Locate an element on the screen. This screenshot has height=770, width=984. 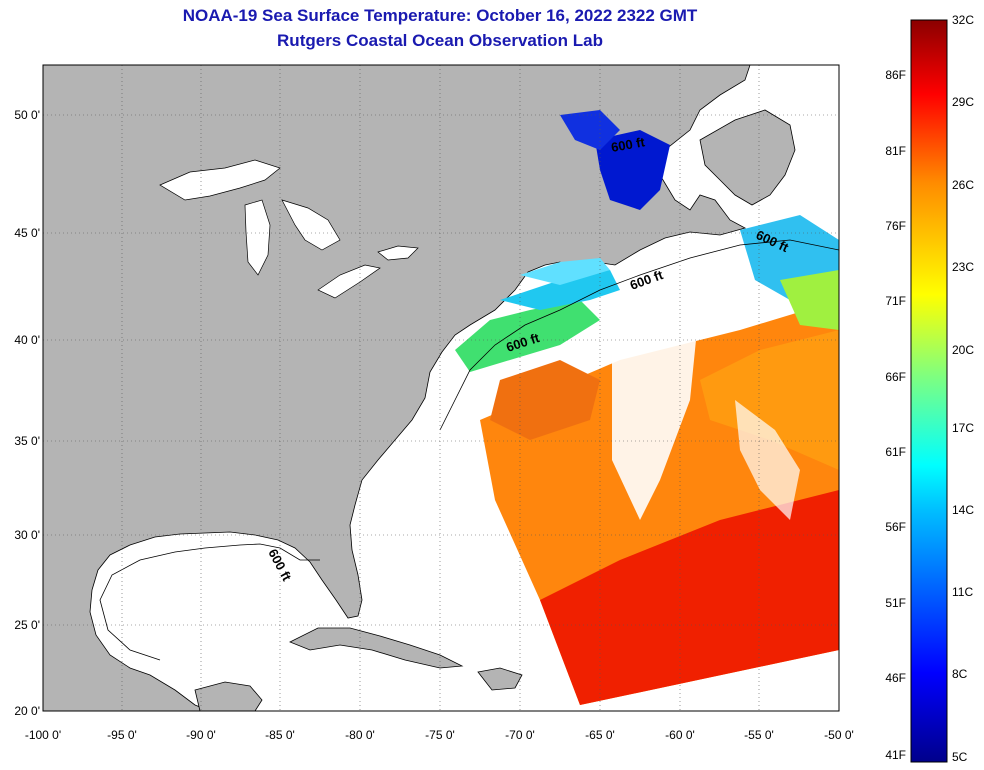
lon-tick-label: -65 0' is located at coordinates (600, 735).